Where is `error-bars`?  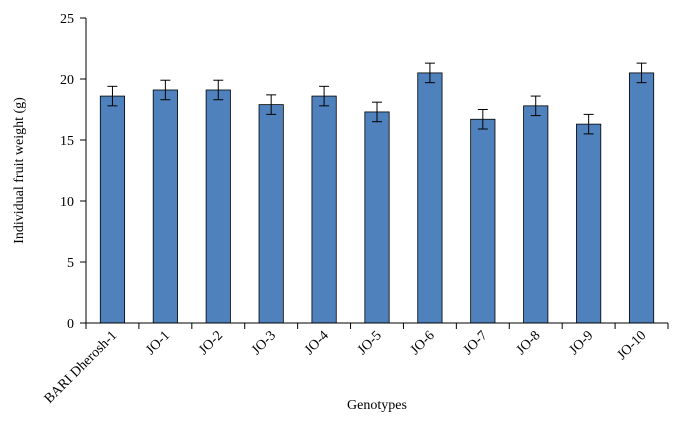
error-bars is located at coordinates (377, 98).